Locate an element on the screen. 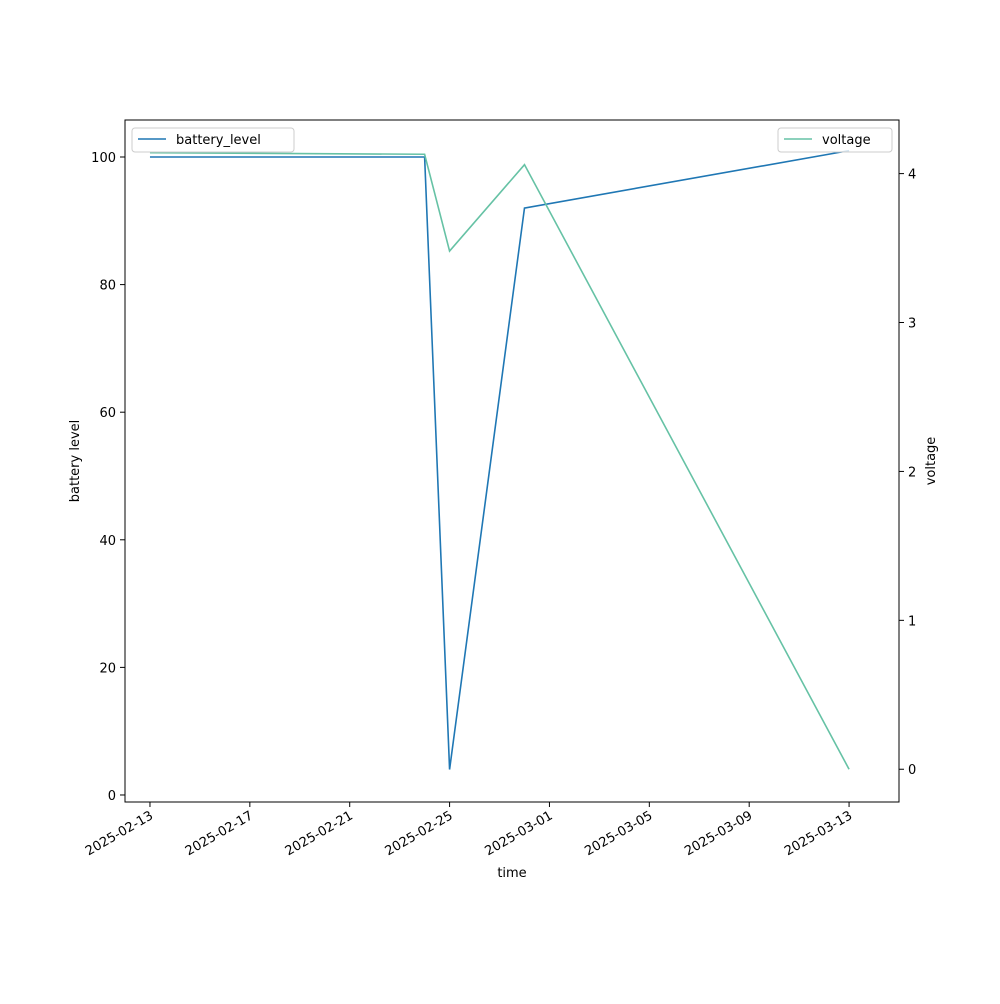 This screenshot has height=1004, width=1000. y2-tick-label: 4 is located at coordinates (912, 175).